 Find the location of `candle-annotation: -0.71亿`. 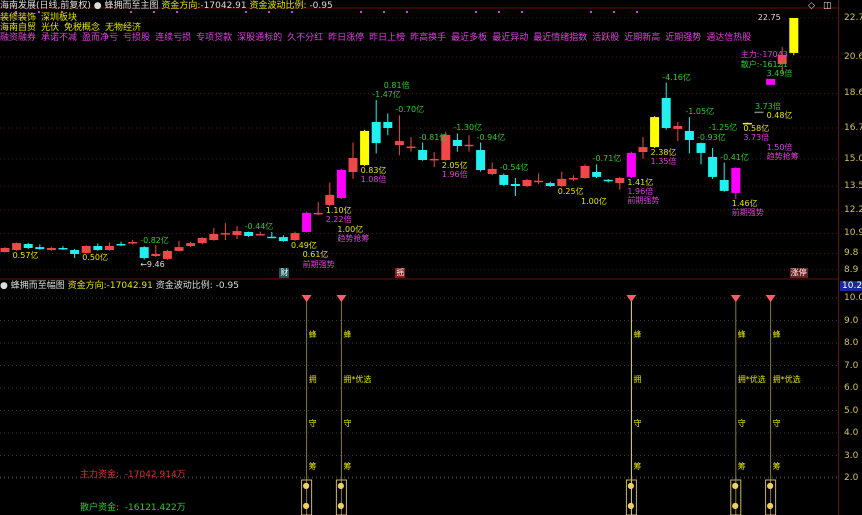

candle-annotation: -0.71亿 is located at coordinates (607, 159).